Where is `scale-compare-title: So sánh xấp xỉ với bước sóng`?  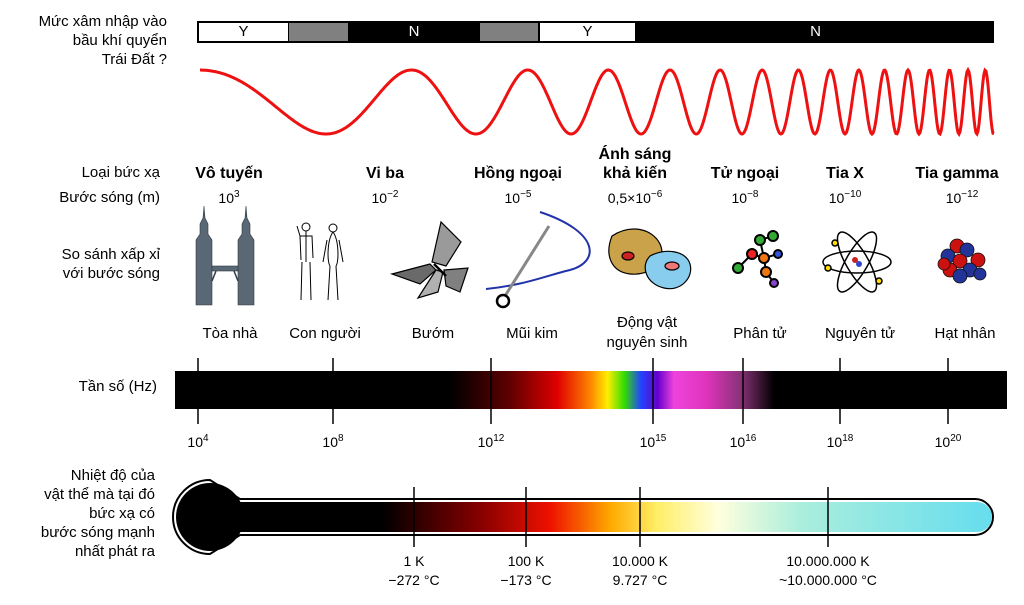 scale-compare-title: So sánh xấp xỉ với bước sóng is located at coordinates (110, 264).